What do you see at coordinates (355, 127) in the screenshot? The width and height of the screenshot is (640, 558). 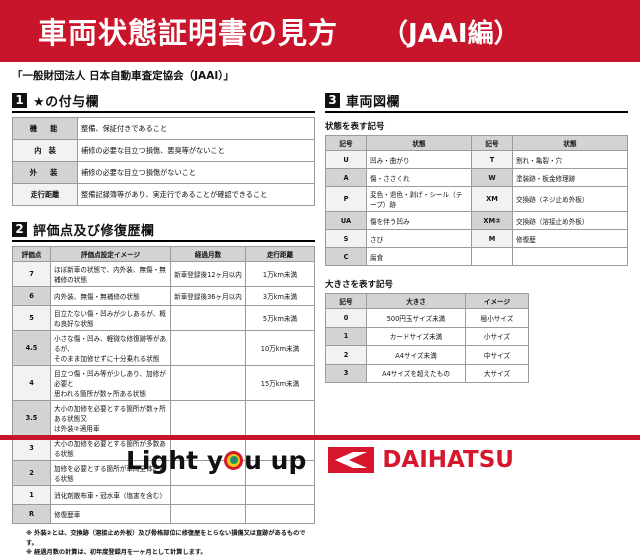 I see `state-symbols-heading: 状態を表す記号` at bounding box center [355, 127].